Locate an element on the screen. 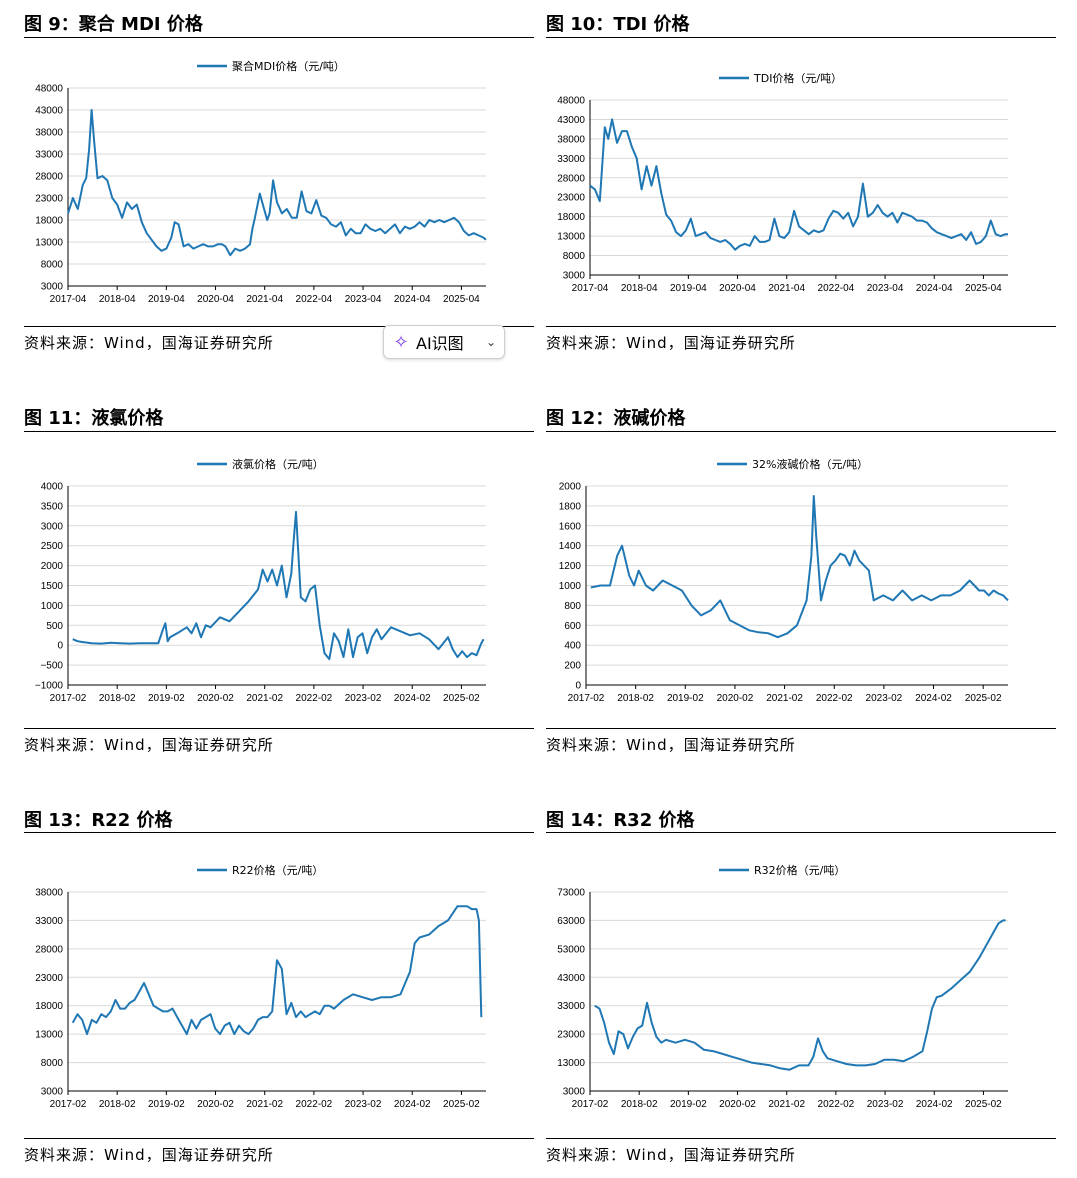  y-tick-label: 1400 is located at coordinates (570, 546).